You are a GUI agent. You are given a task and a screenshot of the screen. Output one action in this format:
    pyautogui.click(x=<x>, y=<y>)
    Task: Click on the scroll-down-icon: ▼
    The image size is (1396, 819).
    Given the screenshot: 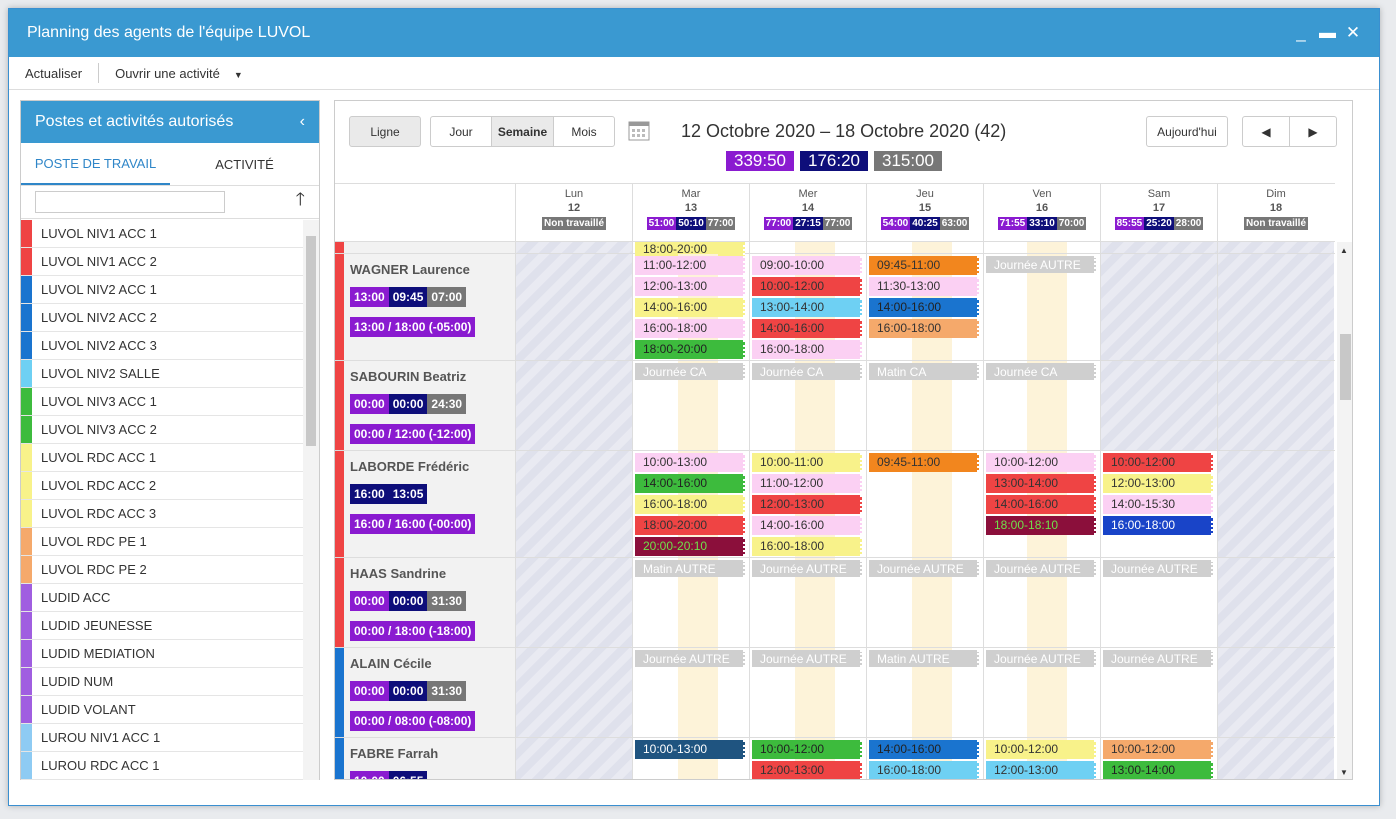 What is the action you would take?
    pyautogui.click(x=1344, y=772)
    